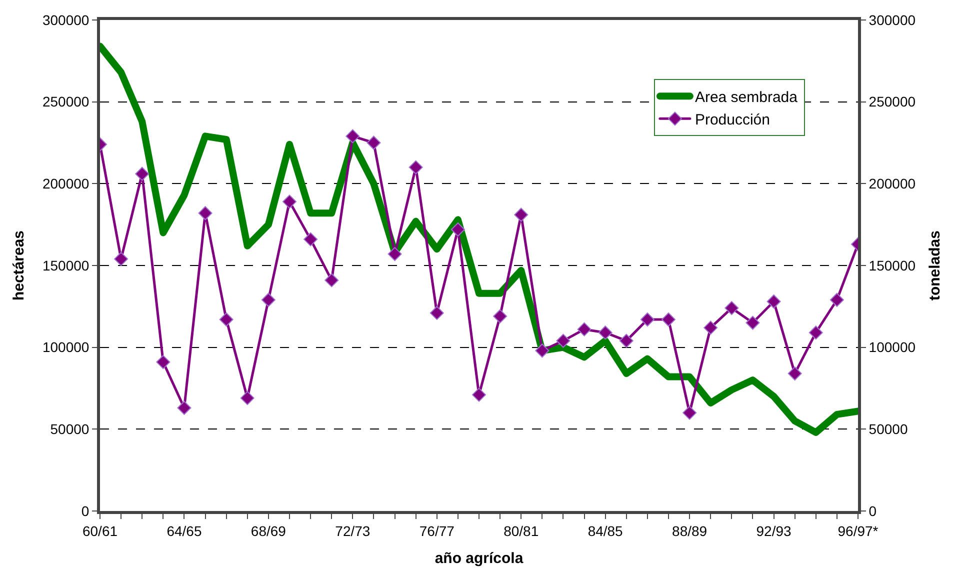 This screenshot has width=968, height=581. Describe the element at coordinates (732, 120) in the screenshot. I see `legend-label: Producción` at that location.